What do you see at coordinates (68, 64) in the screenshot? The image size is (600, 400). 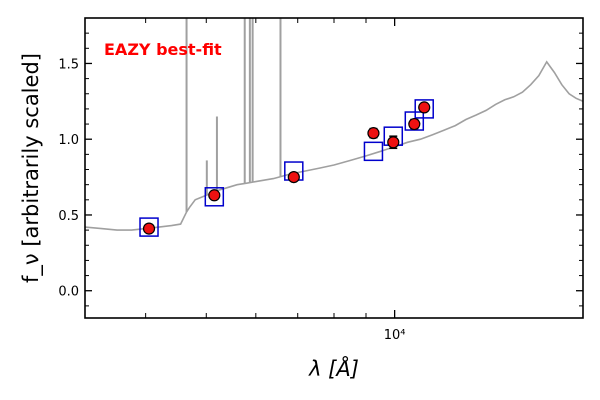 I see `y-tick-label: 1.5` at bounding box center [68, 64].